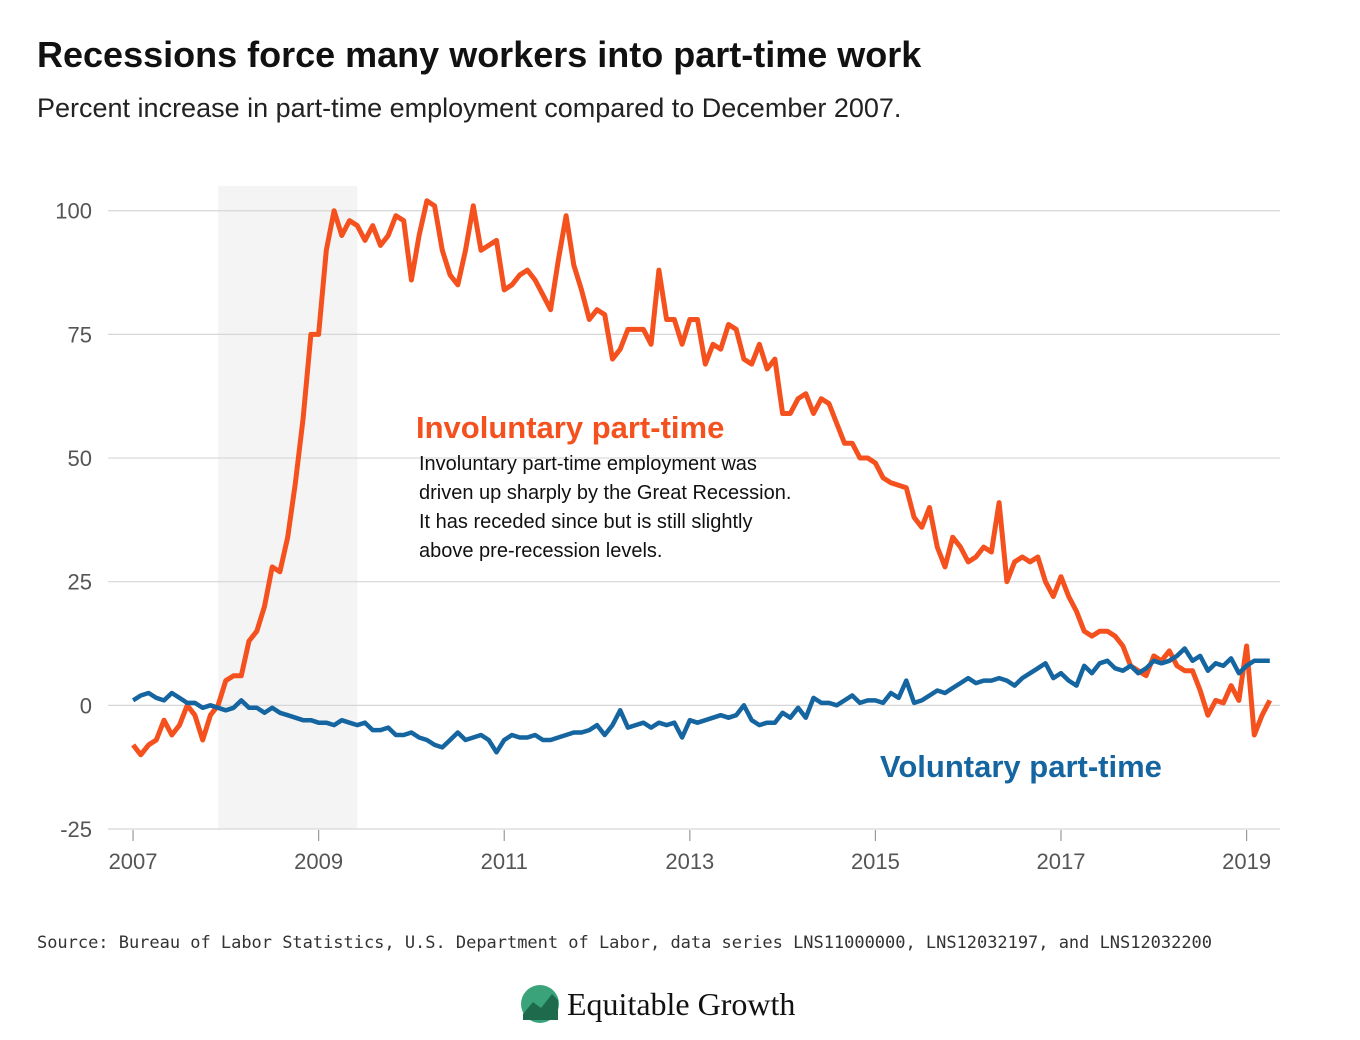 The height and width of the screenshot is (1040, 1360). What do you see at coordinates (80, 334) in the screenshot?
I see `y-tick-label: 75` at bounding box center [80, 334].